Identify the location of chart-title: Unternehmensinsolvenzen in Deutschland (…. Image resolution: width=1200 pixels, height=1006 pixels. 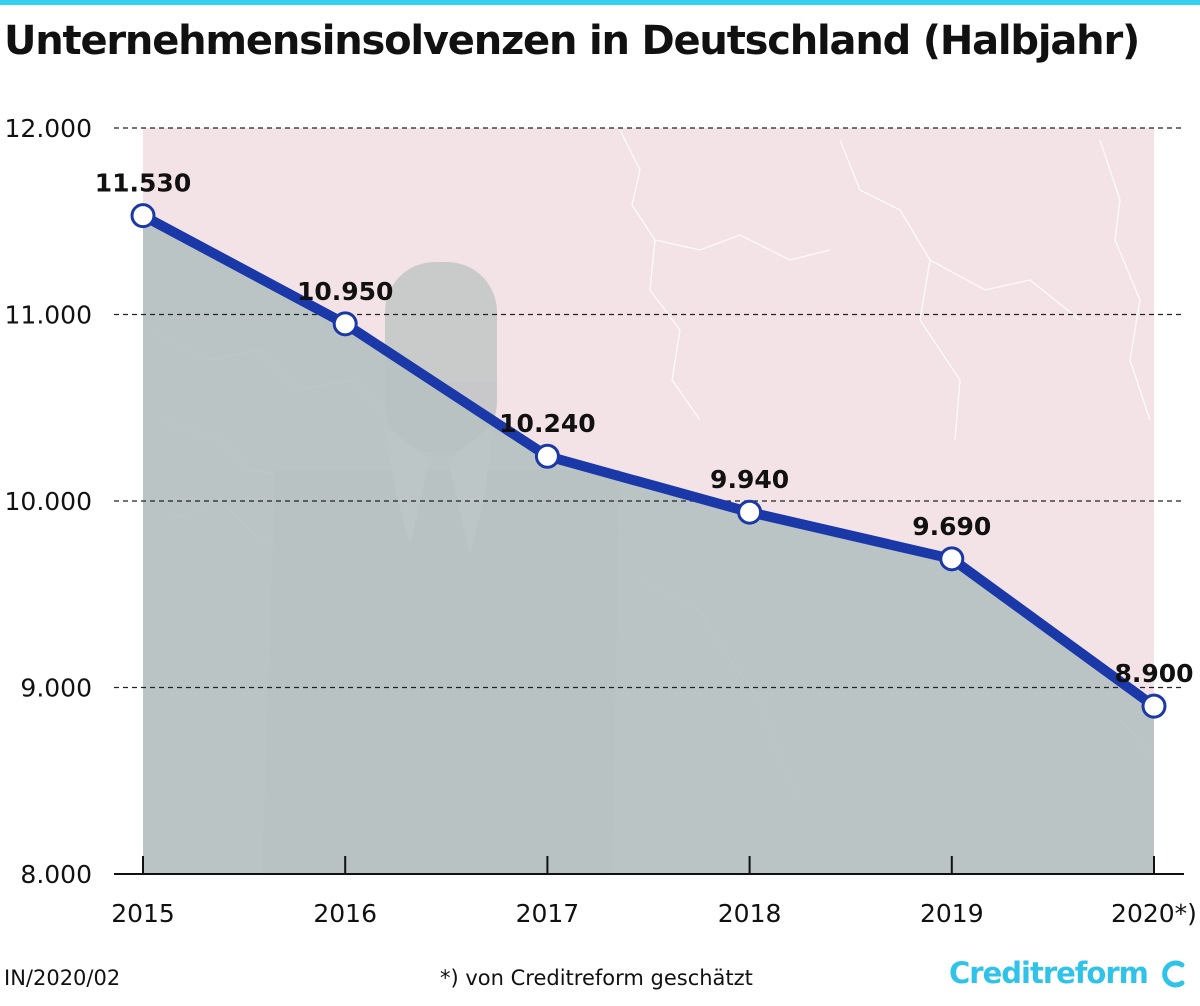
(572, 41).